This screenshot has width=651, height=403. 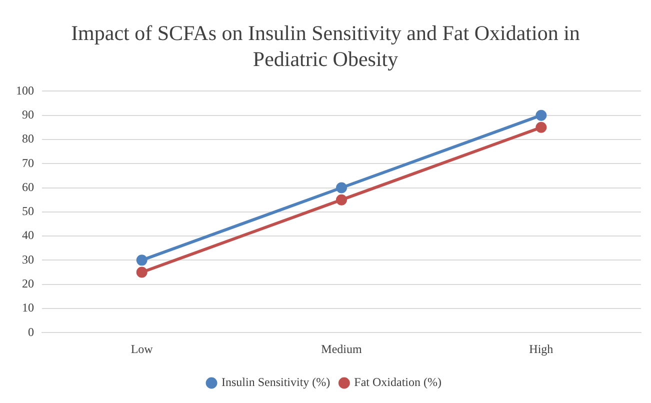 I want to click on legend-label: Fat Oxidation (%), so click(x=398, y=382).